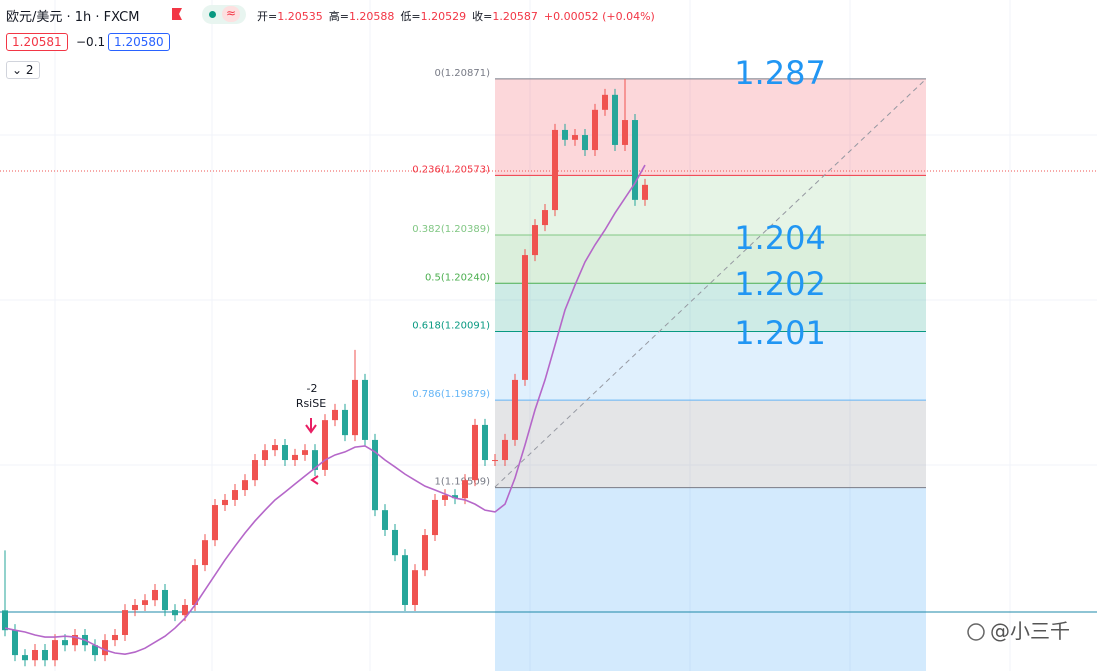 The width and height of the screenshot is (1097, 671). I want to click on fib-label: 0.382(1.20389), so click(451, 229).